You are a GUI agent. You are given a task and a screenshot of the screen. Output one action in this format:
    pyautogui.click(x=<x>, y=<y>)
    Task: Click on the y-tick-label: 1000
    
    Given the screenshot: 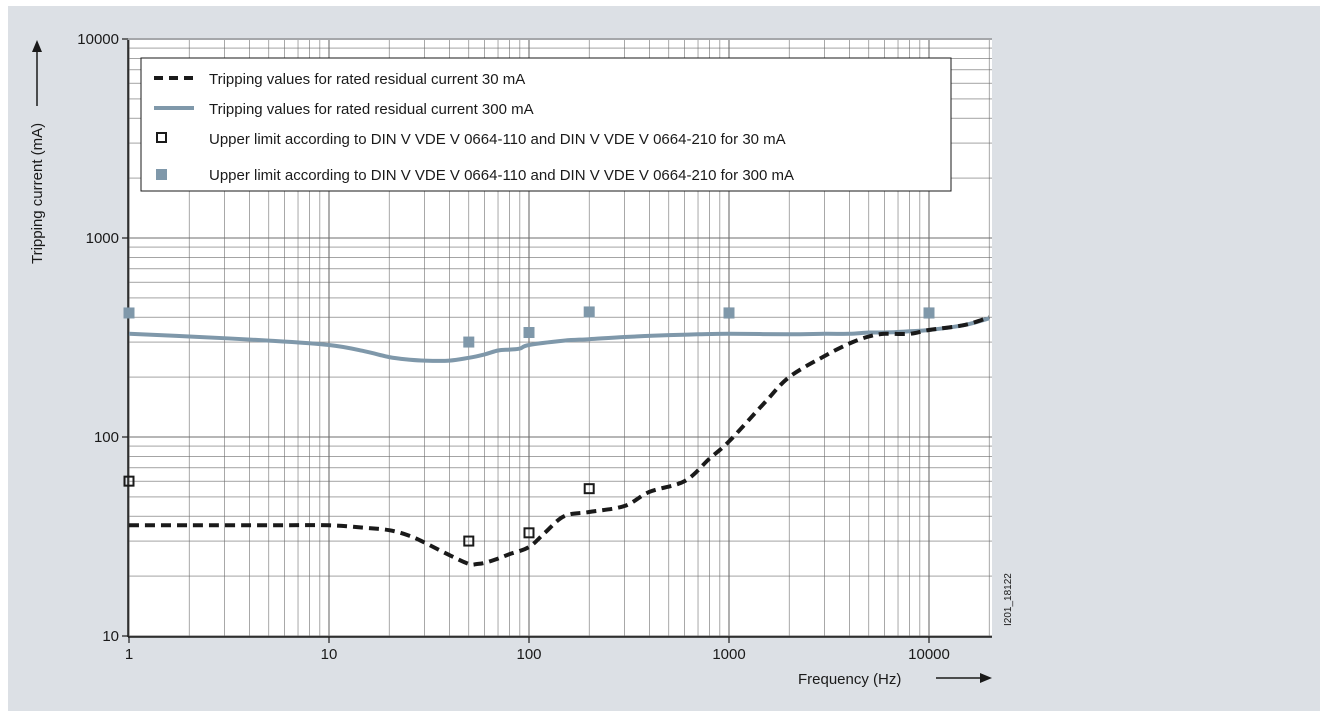 What is the action you would take?
    pyautogui.click(x=102, y=238)
    